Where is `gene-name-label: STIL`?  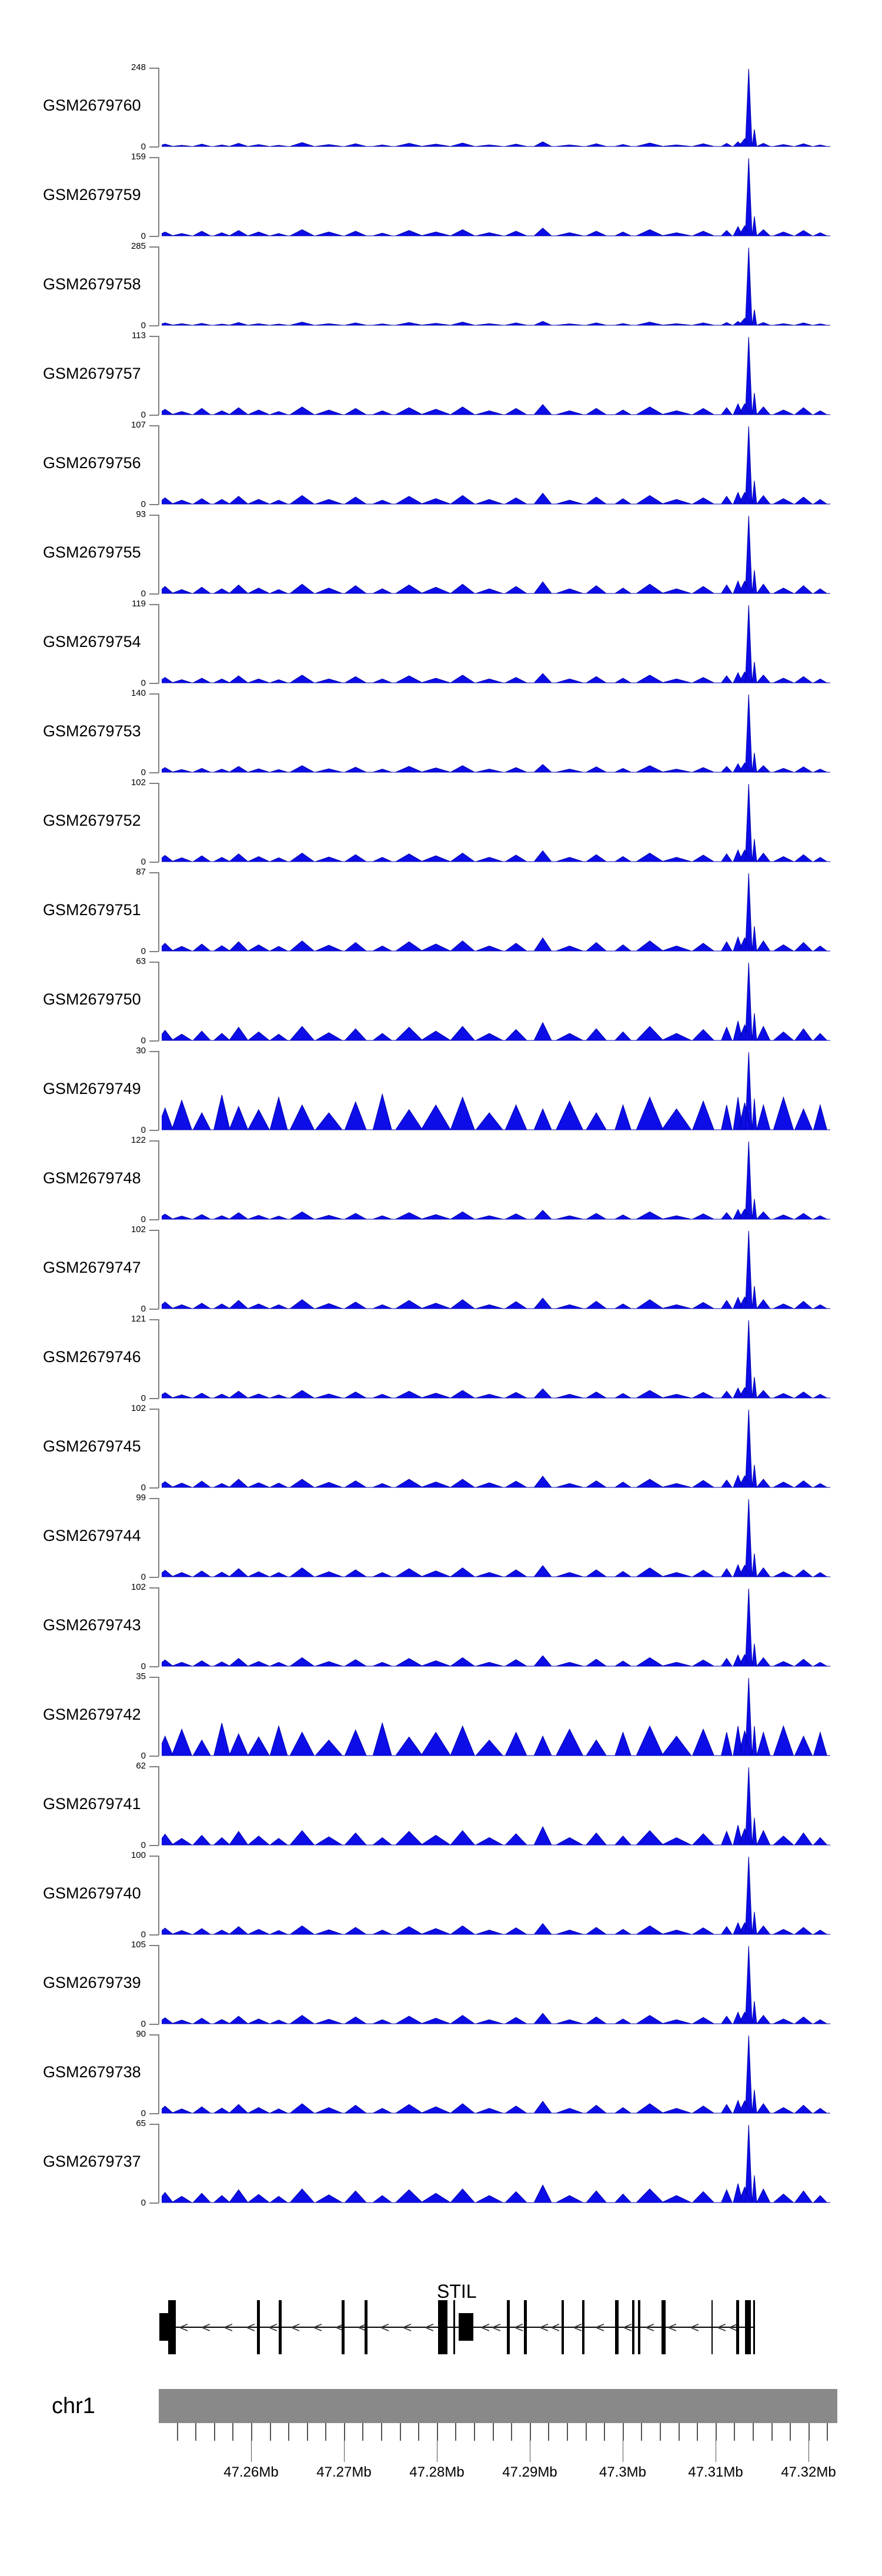 gene-name-label: STIL is located at coordinates (457, 2291).